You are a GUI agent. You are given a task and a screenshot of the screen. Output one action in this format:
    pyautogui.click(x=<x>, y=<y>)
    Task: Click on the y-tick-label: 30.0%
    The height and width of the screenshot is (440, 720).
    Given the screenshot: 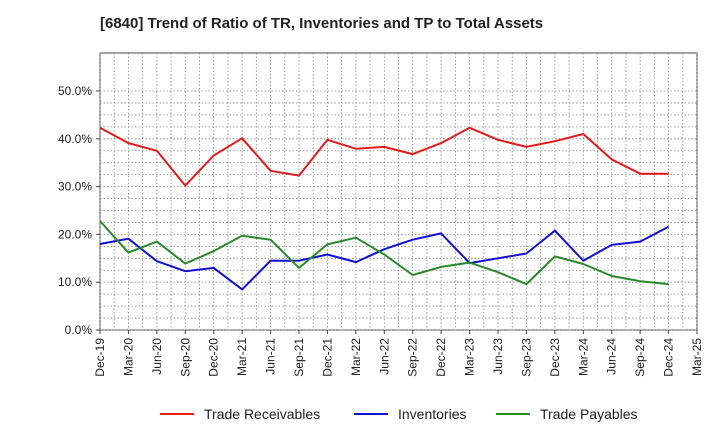 What is the action you would take?
    pyautogui.click(x=75, y=187)
    